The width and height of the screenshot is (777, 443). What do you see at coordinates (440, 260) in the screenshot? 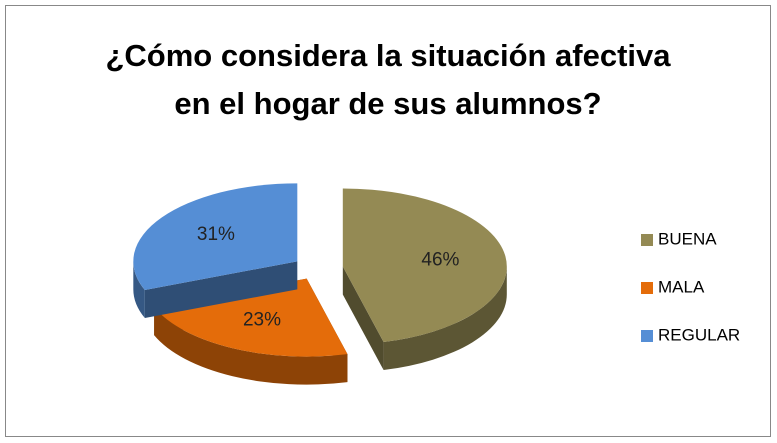
I see `value-label: 46%` at bounding box center [440, 260].